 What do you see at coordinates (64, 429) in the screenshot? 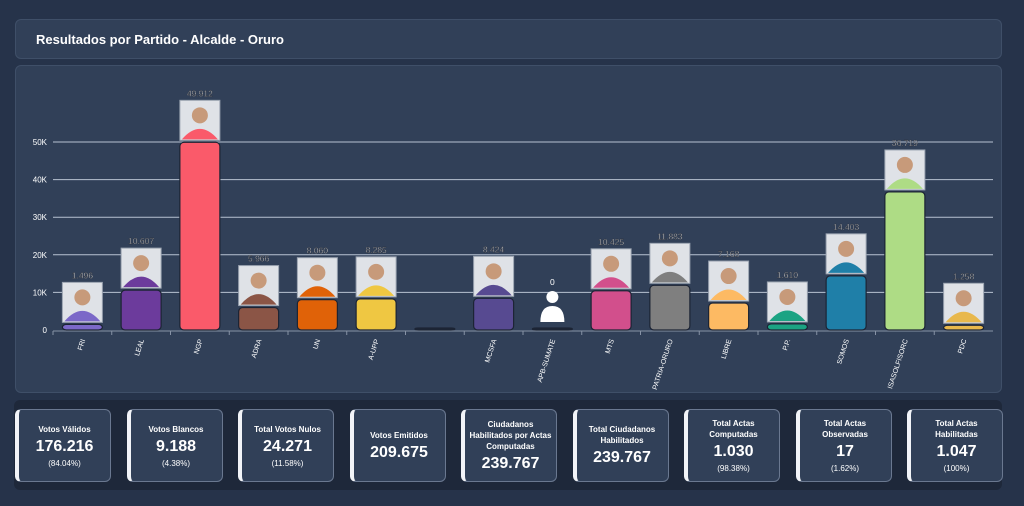
I see `stat-label: Votos Válidos` at bounding box center [64, 429].